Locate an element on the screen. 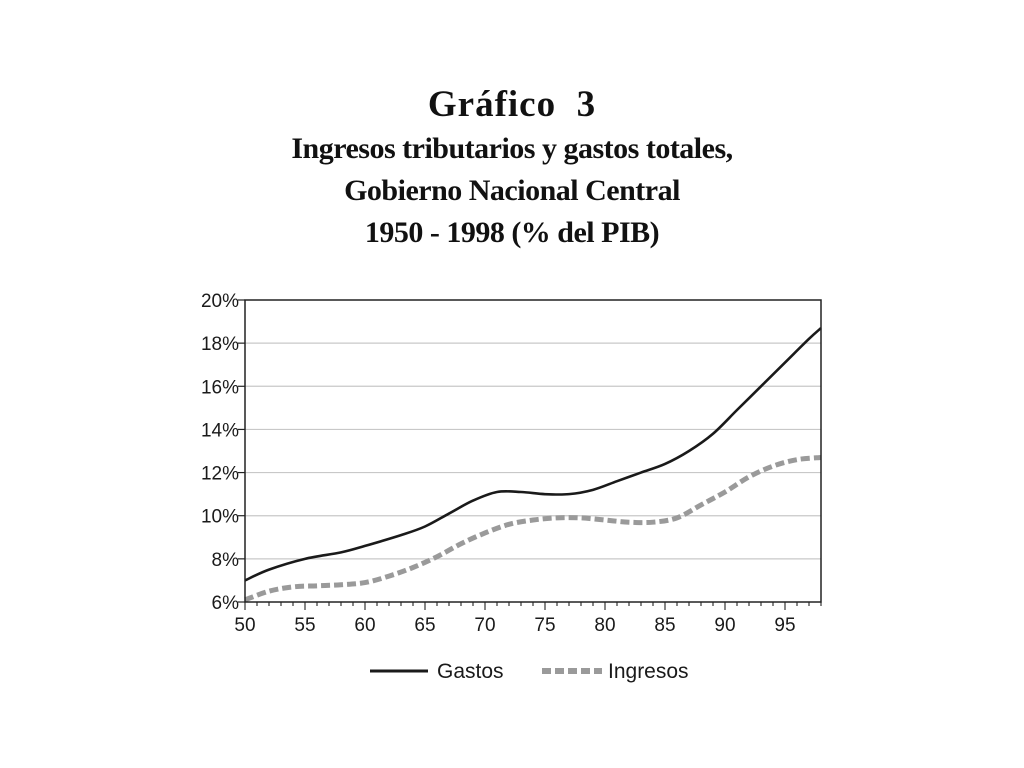 The width and height of the screenshot is (1024, 768). chart-subtitle-line-1: Ingresos tributarios y gastos totales, is located at coordinates (512, 148).